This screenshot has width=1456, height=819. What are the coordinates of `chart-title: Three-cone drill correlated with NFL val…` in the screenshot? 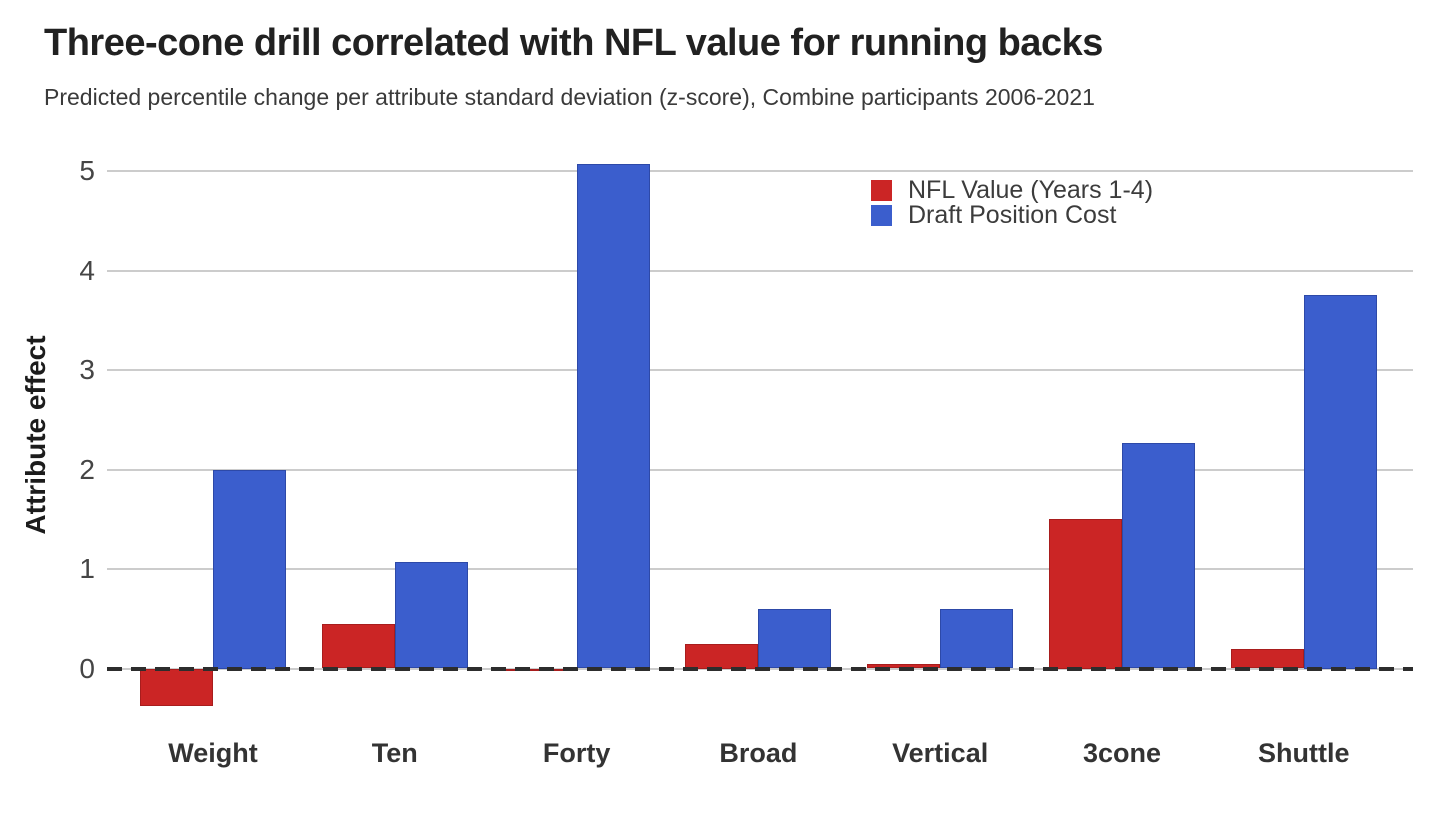 It's located at (573, 43).